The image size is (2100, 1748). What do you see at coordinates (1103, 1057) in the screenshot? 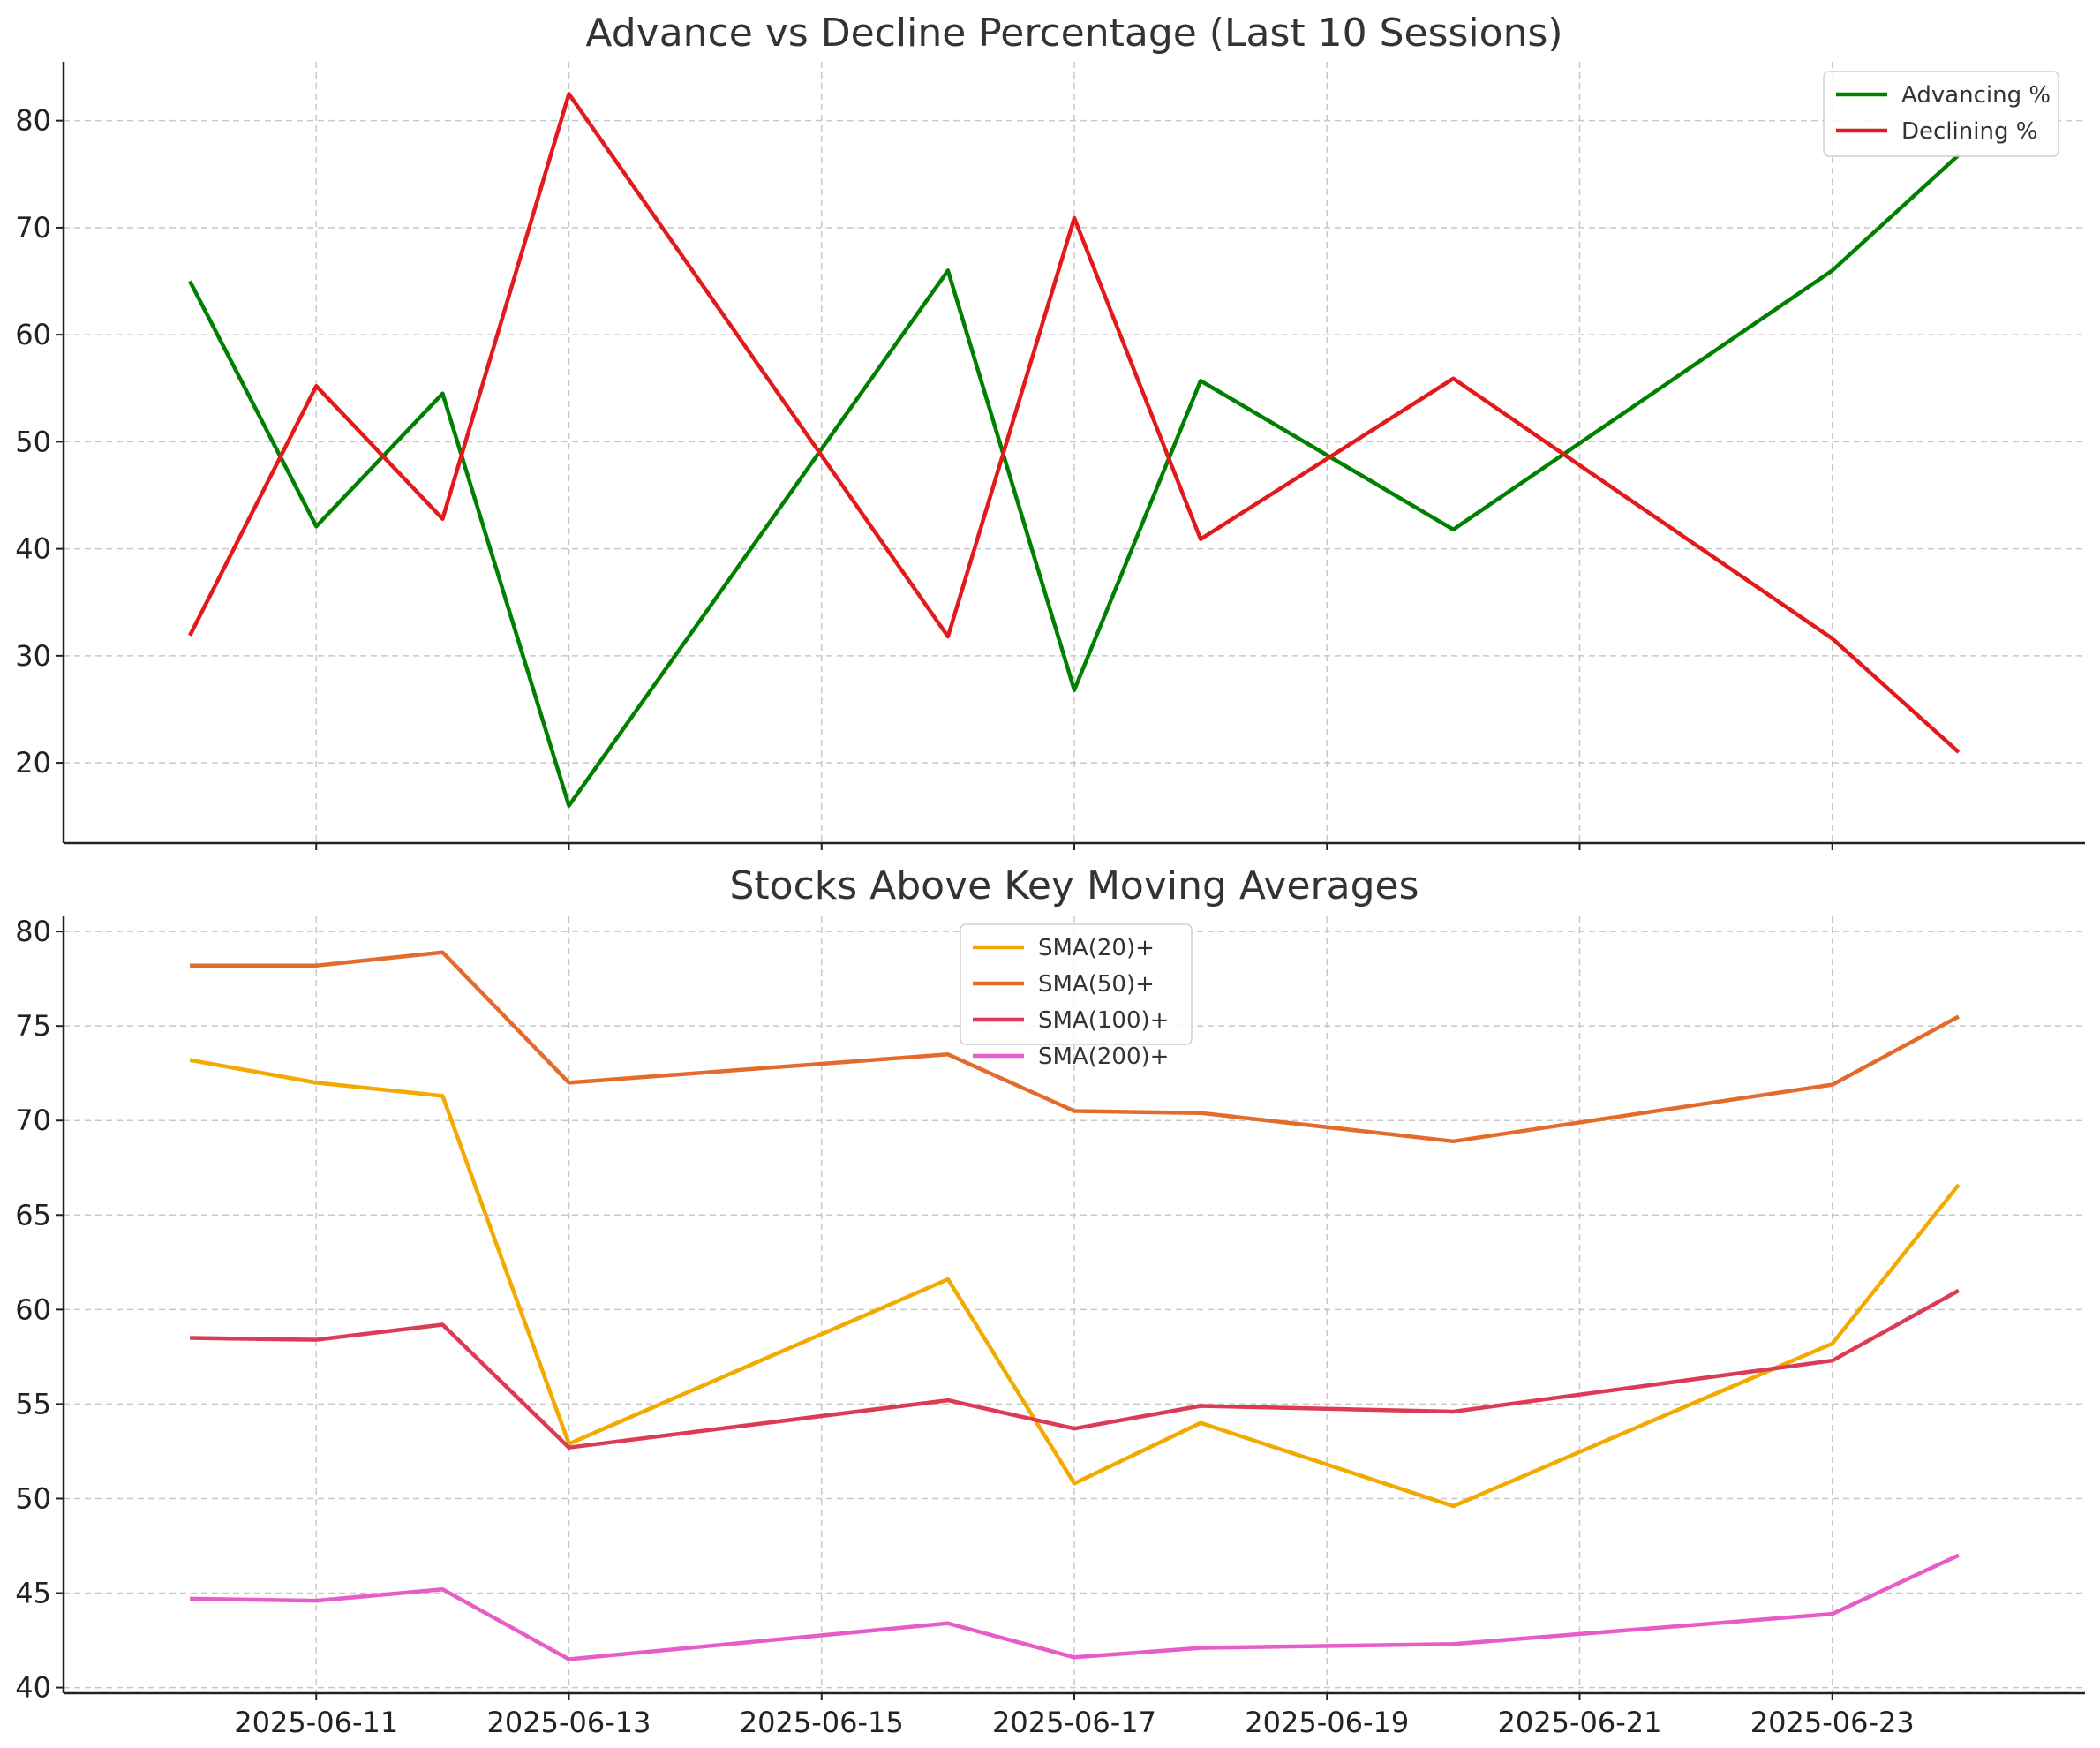
I see `legend-label: SMA(200)+` at bounding box center [1103, 1057].